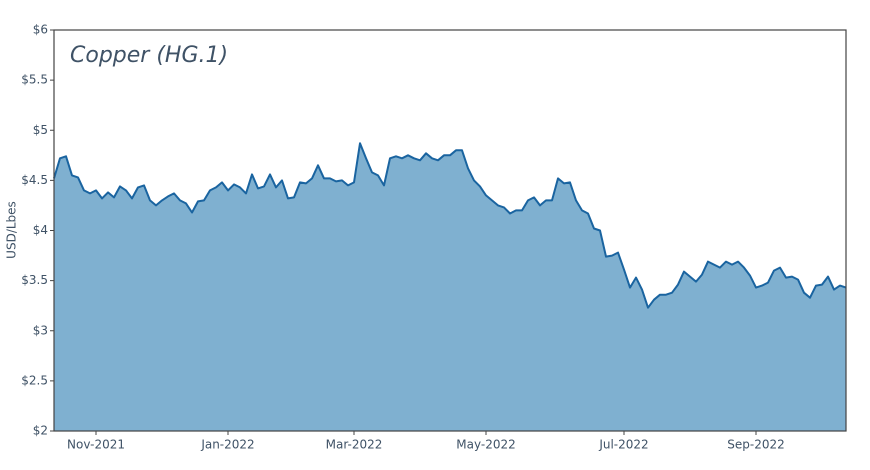  What do you see at coordinates (40, 330) in the screenshot?
I see `y-tick-label: $3` at bounding box center [40, 330].